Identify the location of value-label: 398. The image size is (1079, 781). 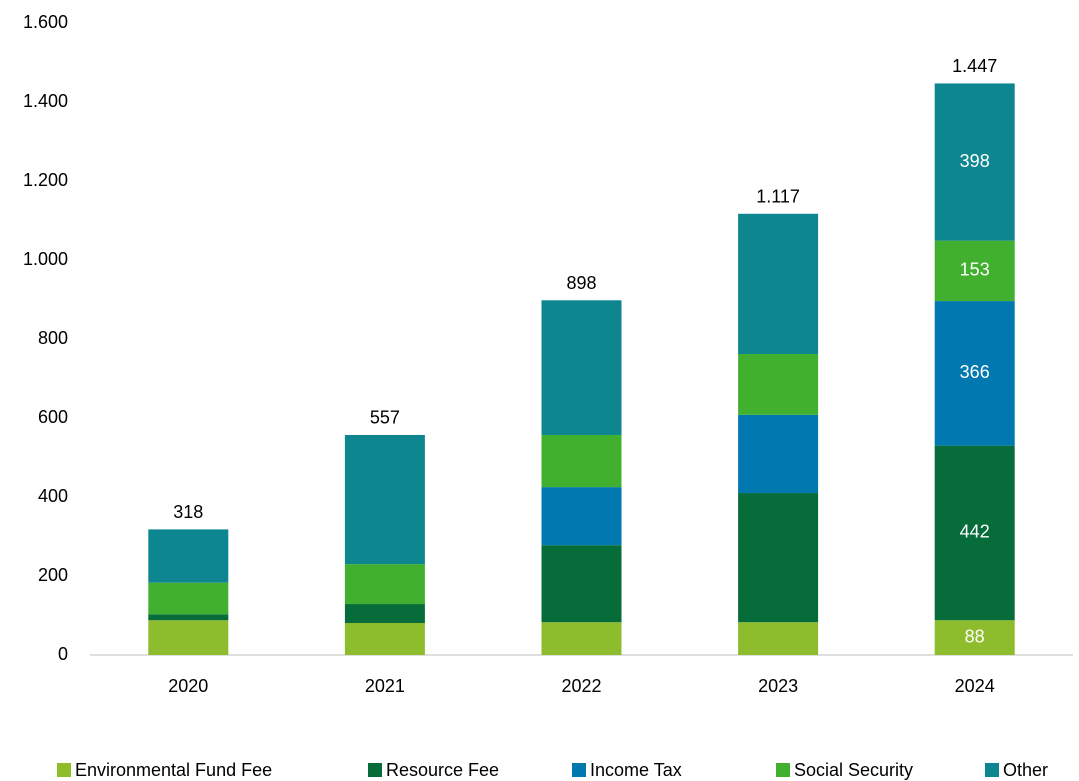
(975, 161).